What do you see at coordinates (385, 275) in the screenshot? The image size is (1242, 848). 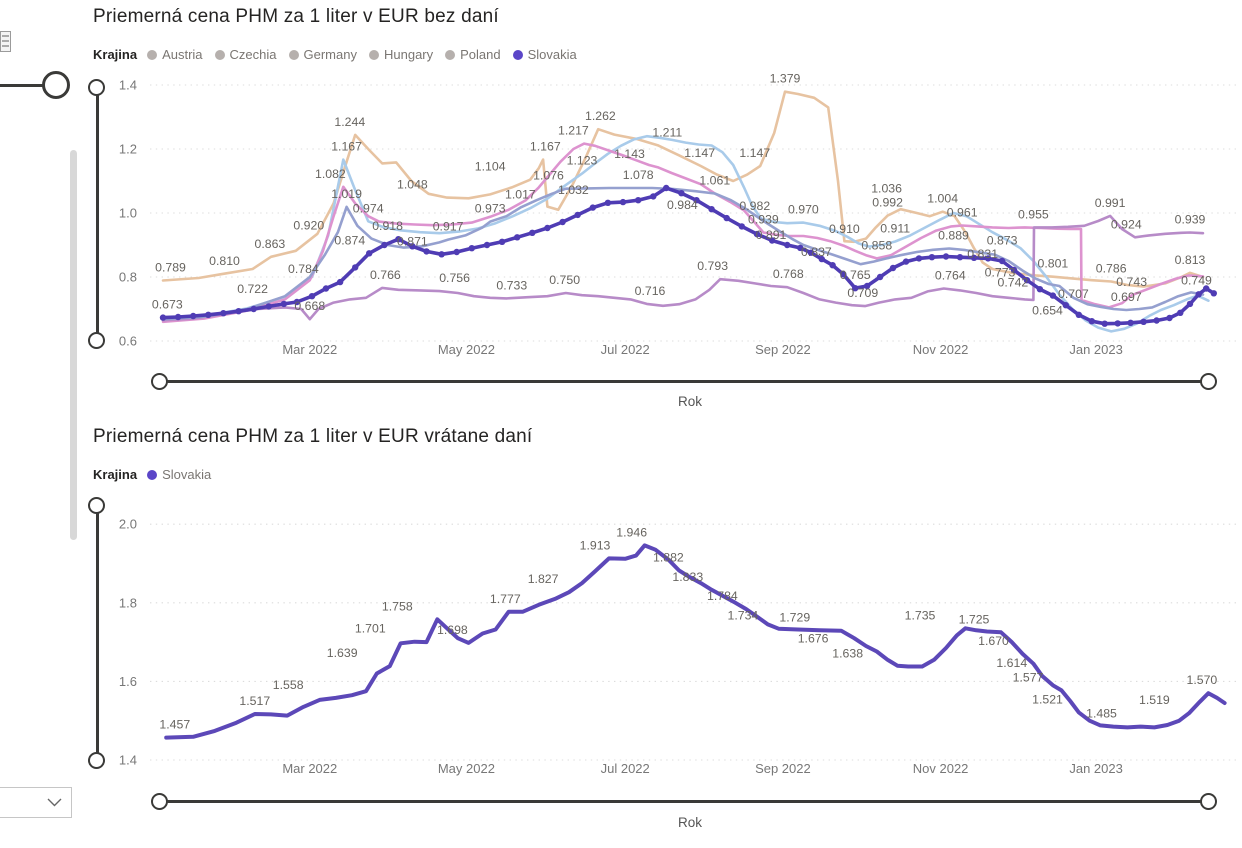 I see `svg-text: 0.766` at bounding box center [385, 275].